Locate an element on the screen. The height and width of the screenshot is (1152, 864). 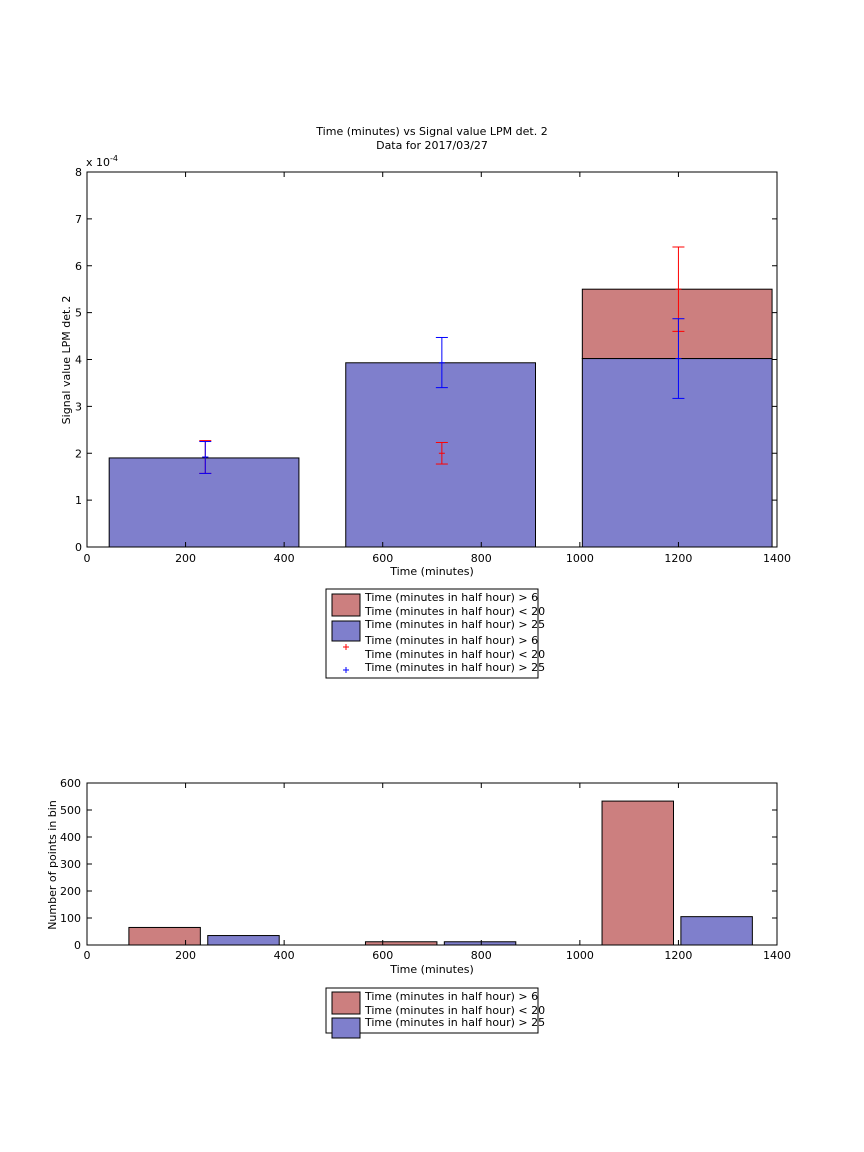
y-tick-label: 5 is located at coordinates (78, 313).